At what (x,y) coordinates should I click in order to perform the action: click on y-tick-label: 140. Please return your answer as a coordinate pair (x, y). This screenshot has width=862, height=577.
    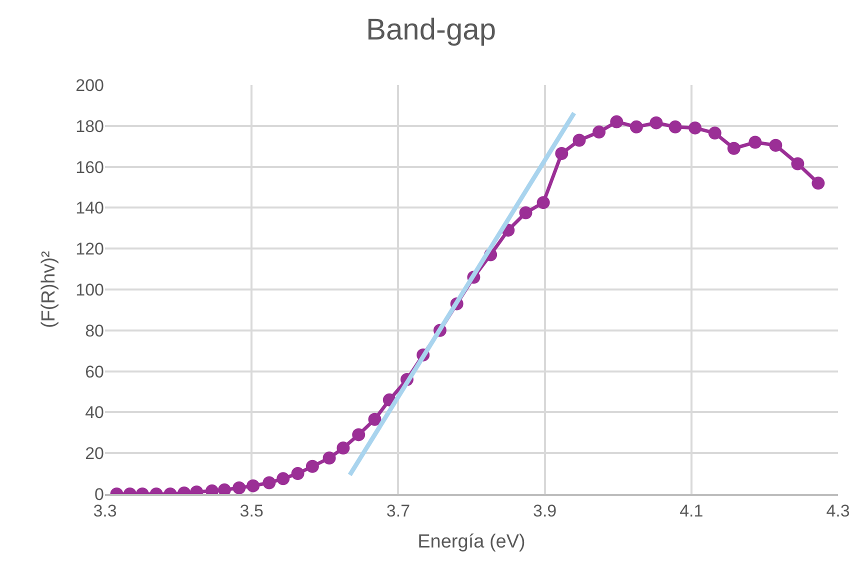
    Looking at the image, I should click on (90, 208).